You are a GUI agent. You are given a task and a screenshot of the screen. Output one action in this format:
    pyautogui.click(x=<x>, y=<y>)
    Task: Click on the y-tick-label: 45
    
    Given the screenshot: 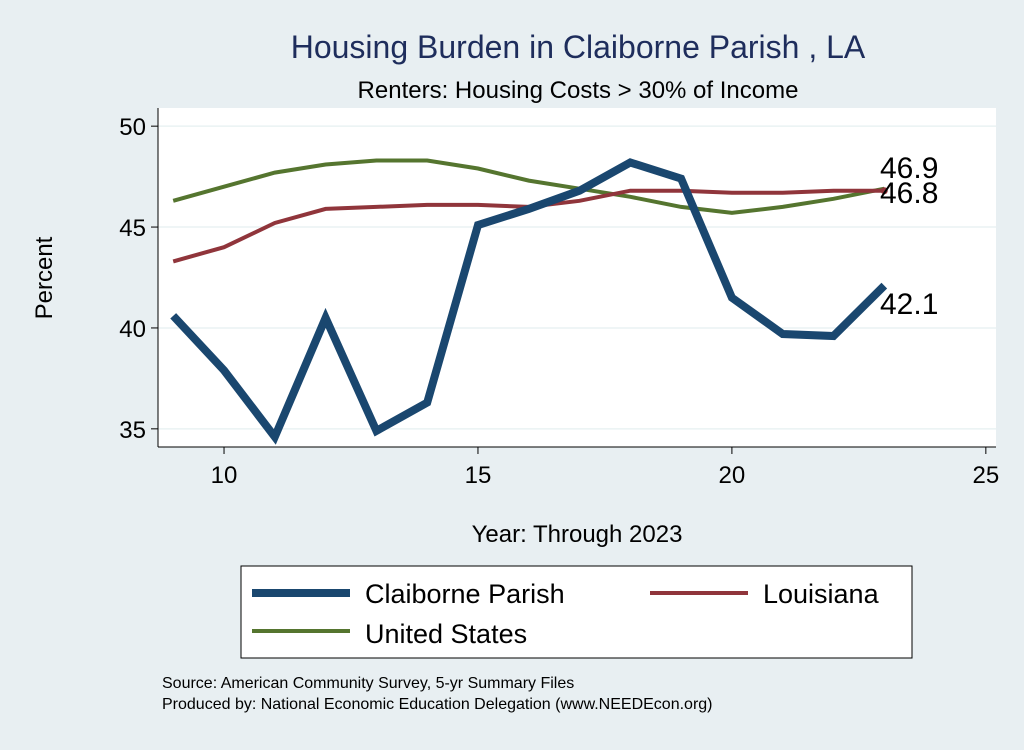 What is the action you would take?
    pyautogui.click(x=132, y=228)
    